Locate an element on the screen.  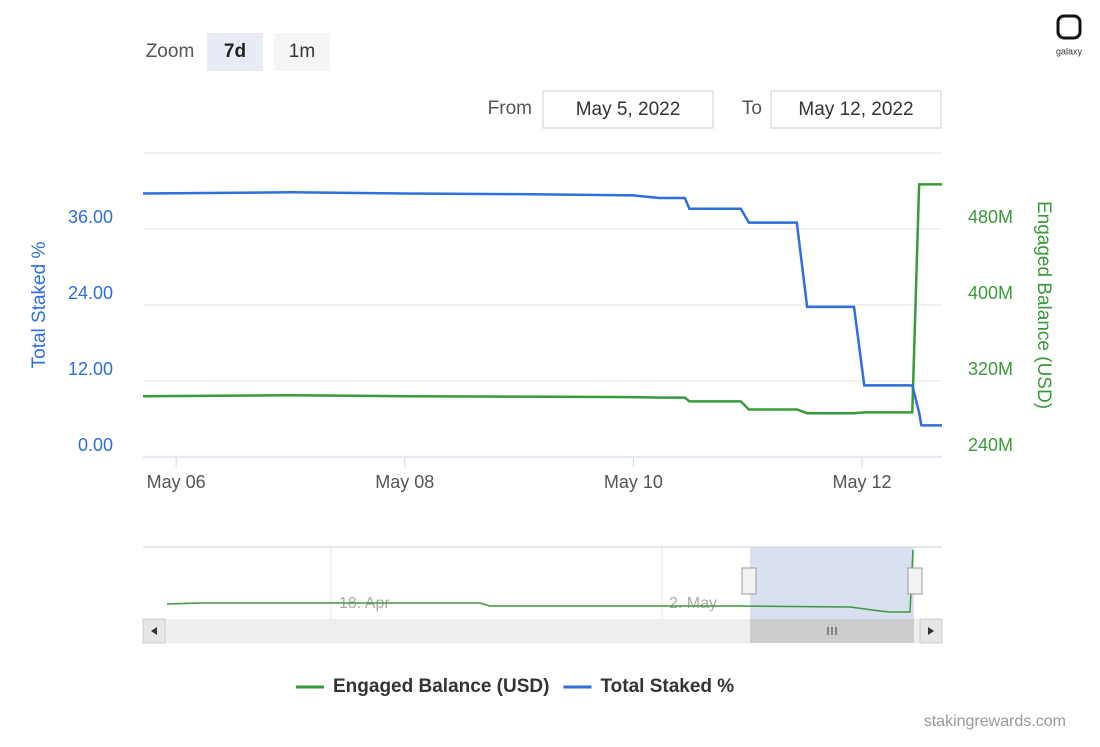
zoom-button-label: 7d is located at coordinates (235, 51).